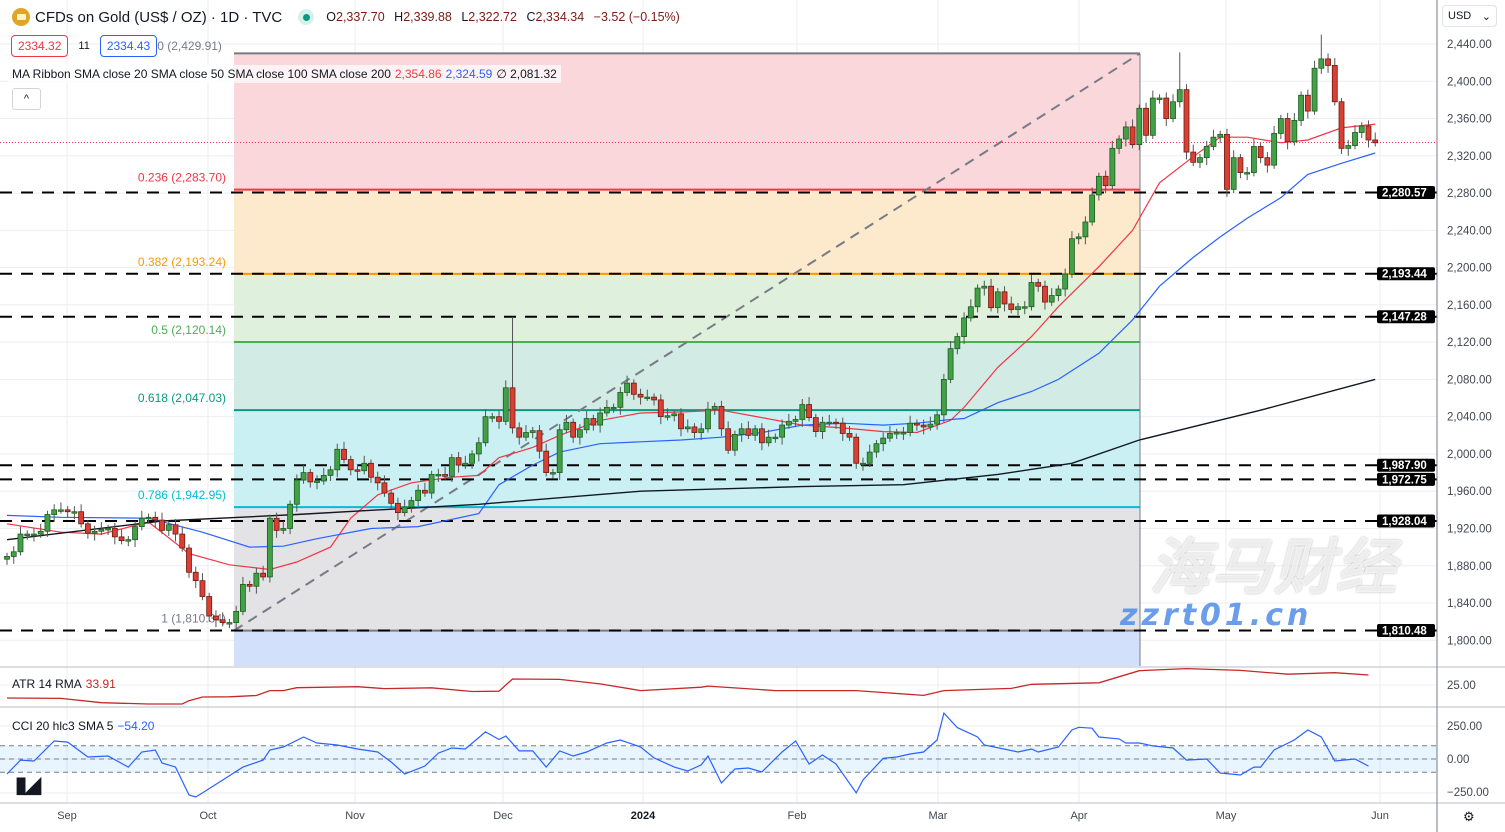 The width and height of the screenshot is (1505, 832). Describe the element at coordinates (67, 816) in the screenshot. I see `time-tick-label: Sep` at that location.